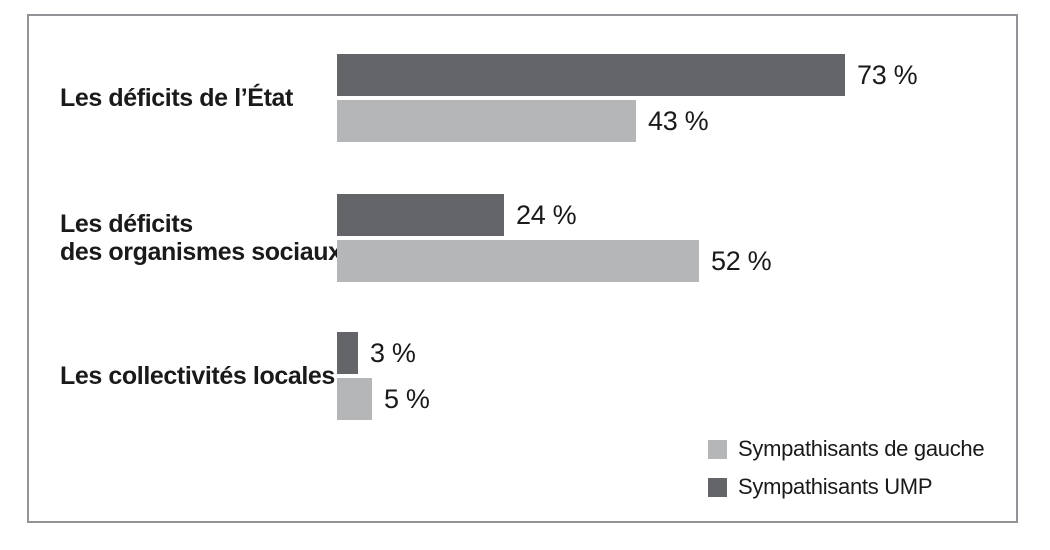 The height and width of the screenshot is (550, 1050). I want to click on category-label: Les déficits des organismes sociaux, so click(201, 238).